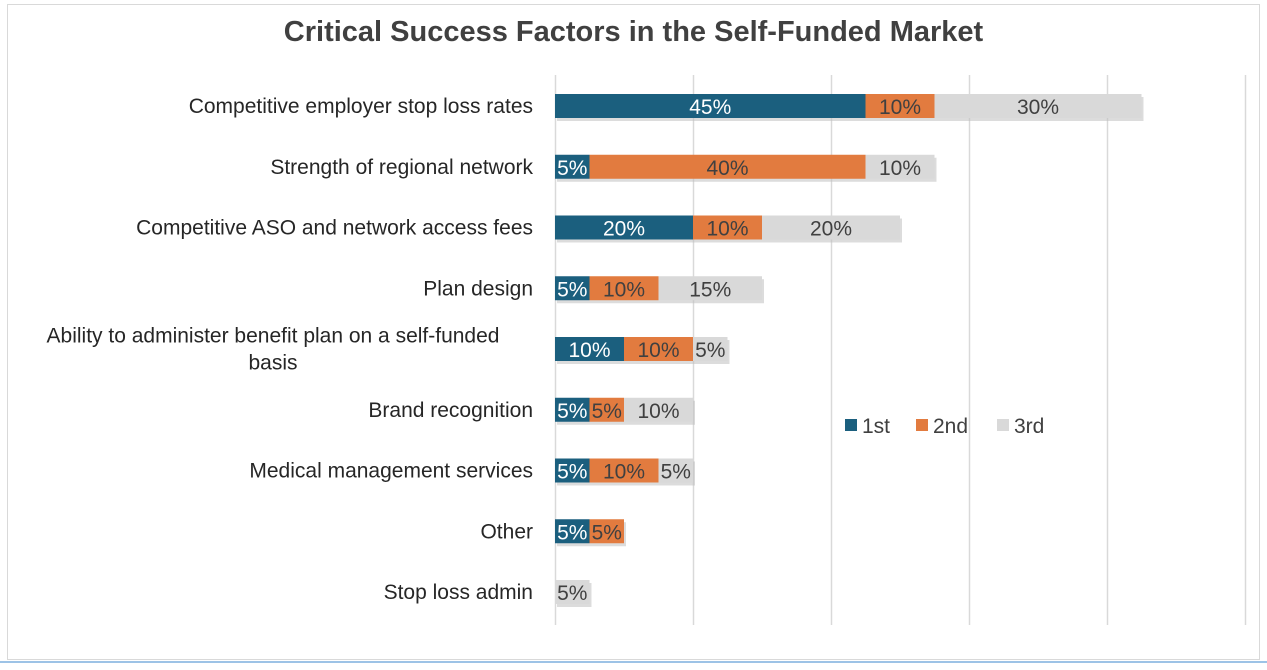  Describe the element at coordinates (950, 426) in the screenshot. I see `legend-label: 2nd` at that location.